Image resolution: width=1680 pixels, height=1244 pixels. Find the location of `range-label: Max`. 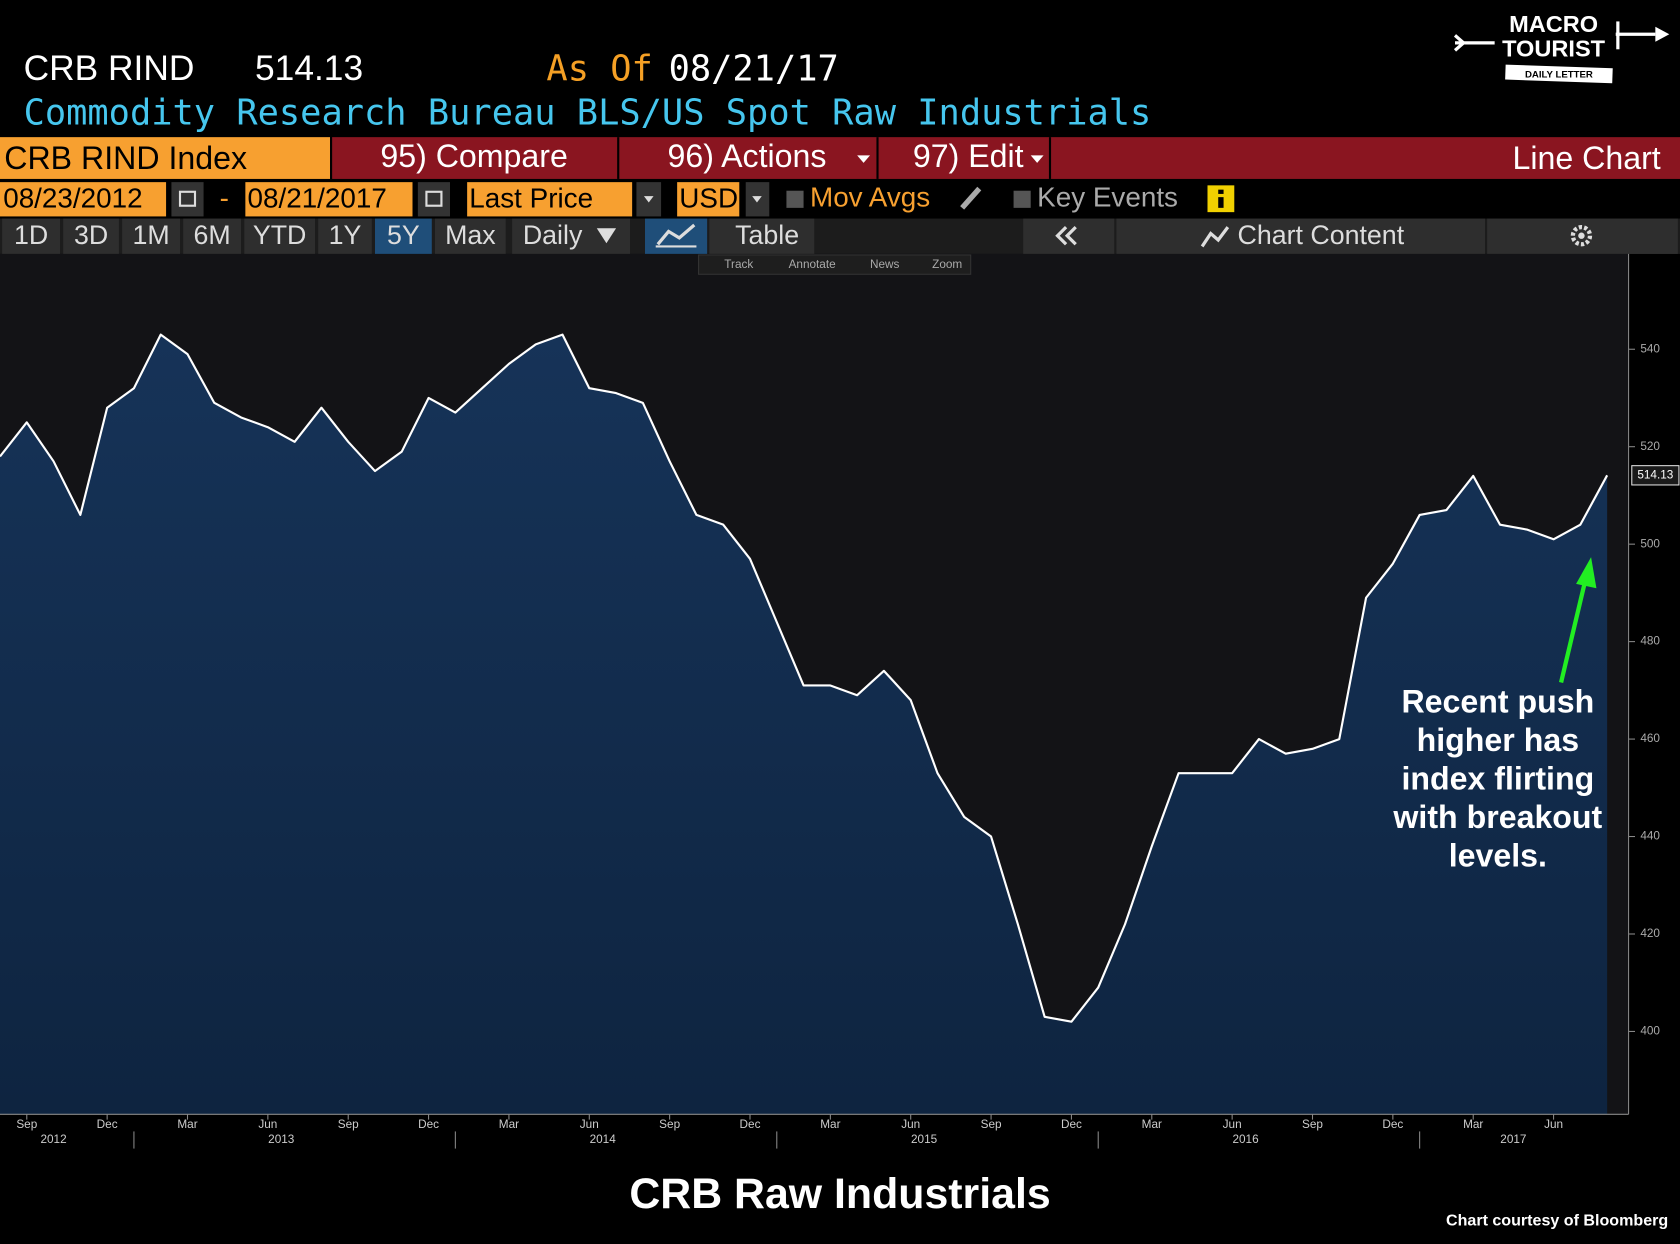

range-label: Max is located at coordinates (470, 235).